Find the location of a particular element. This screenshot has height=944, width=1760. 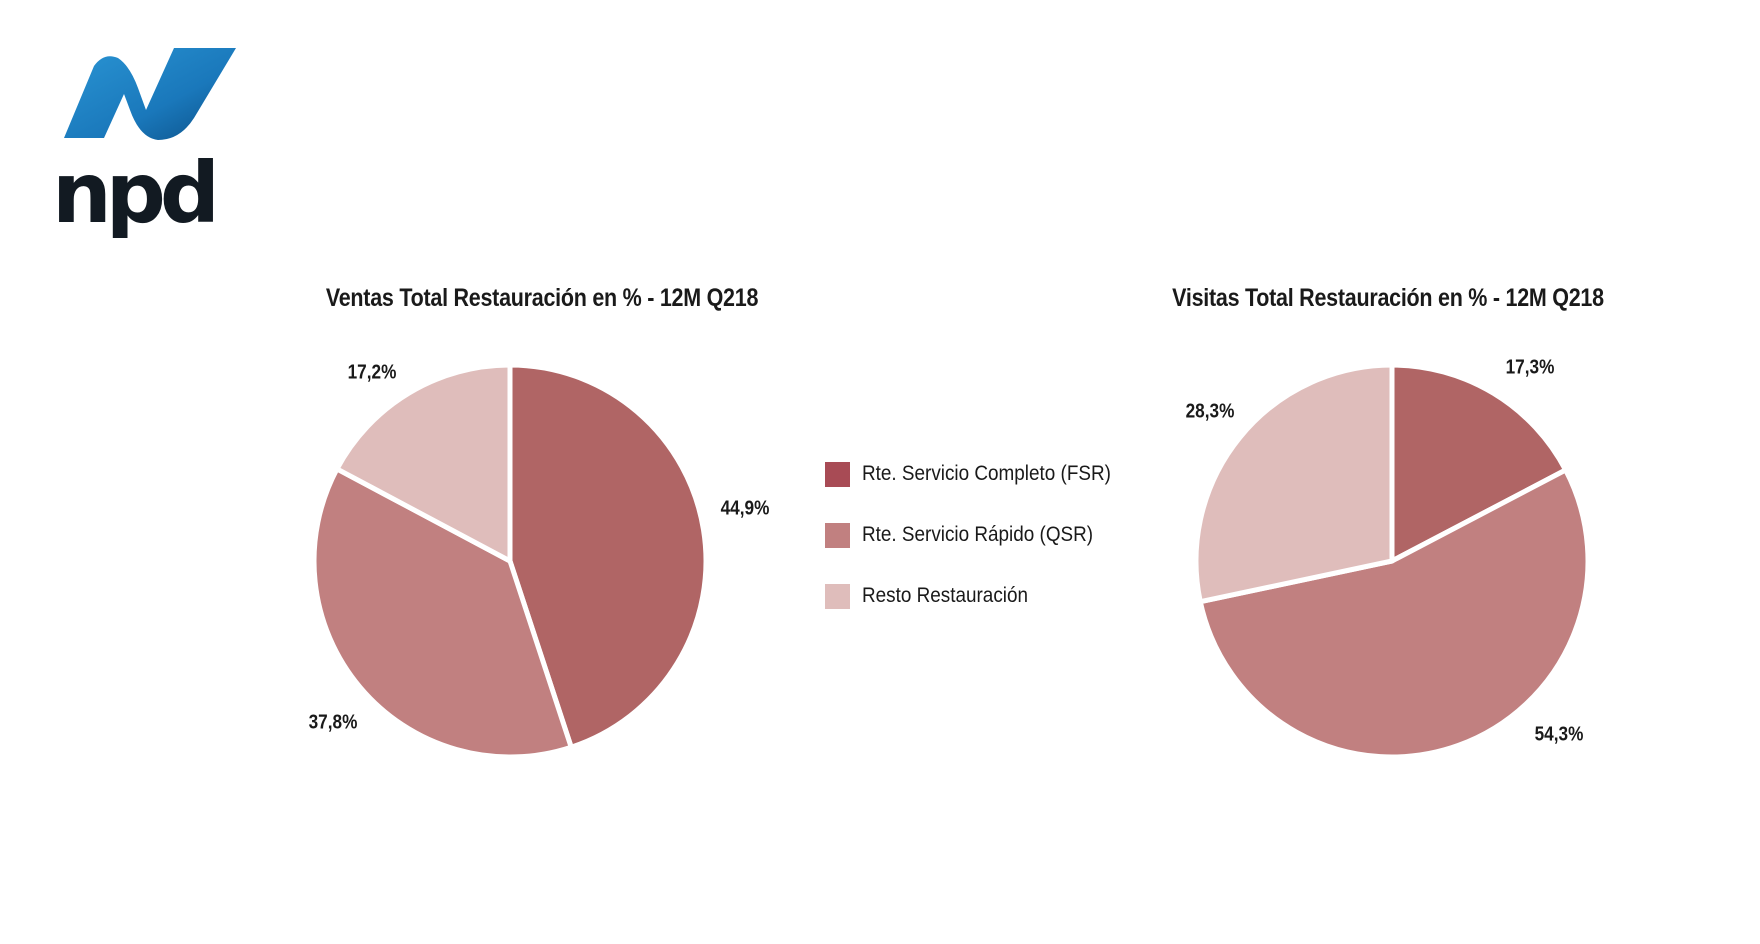

label-visitas-fsr: 17,3% is located at coordinates (1530, 367).